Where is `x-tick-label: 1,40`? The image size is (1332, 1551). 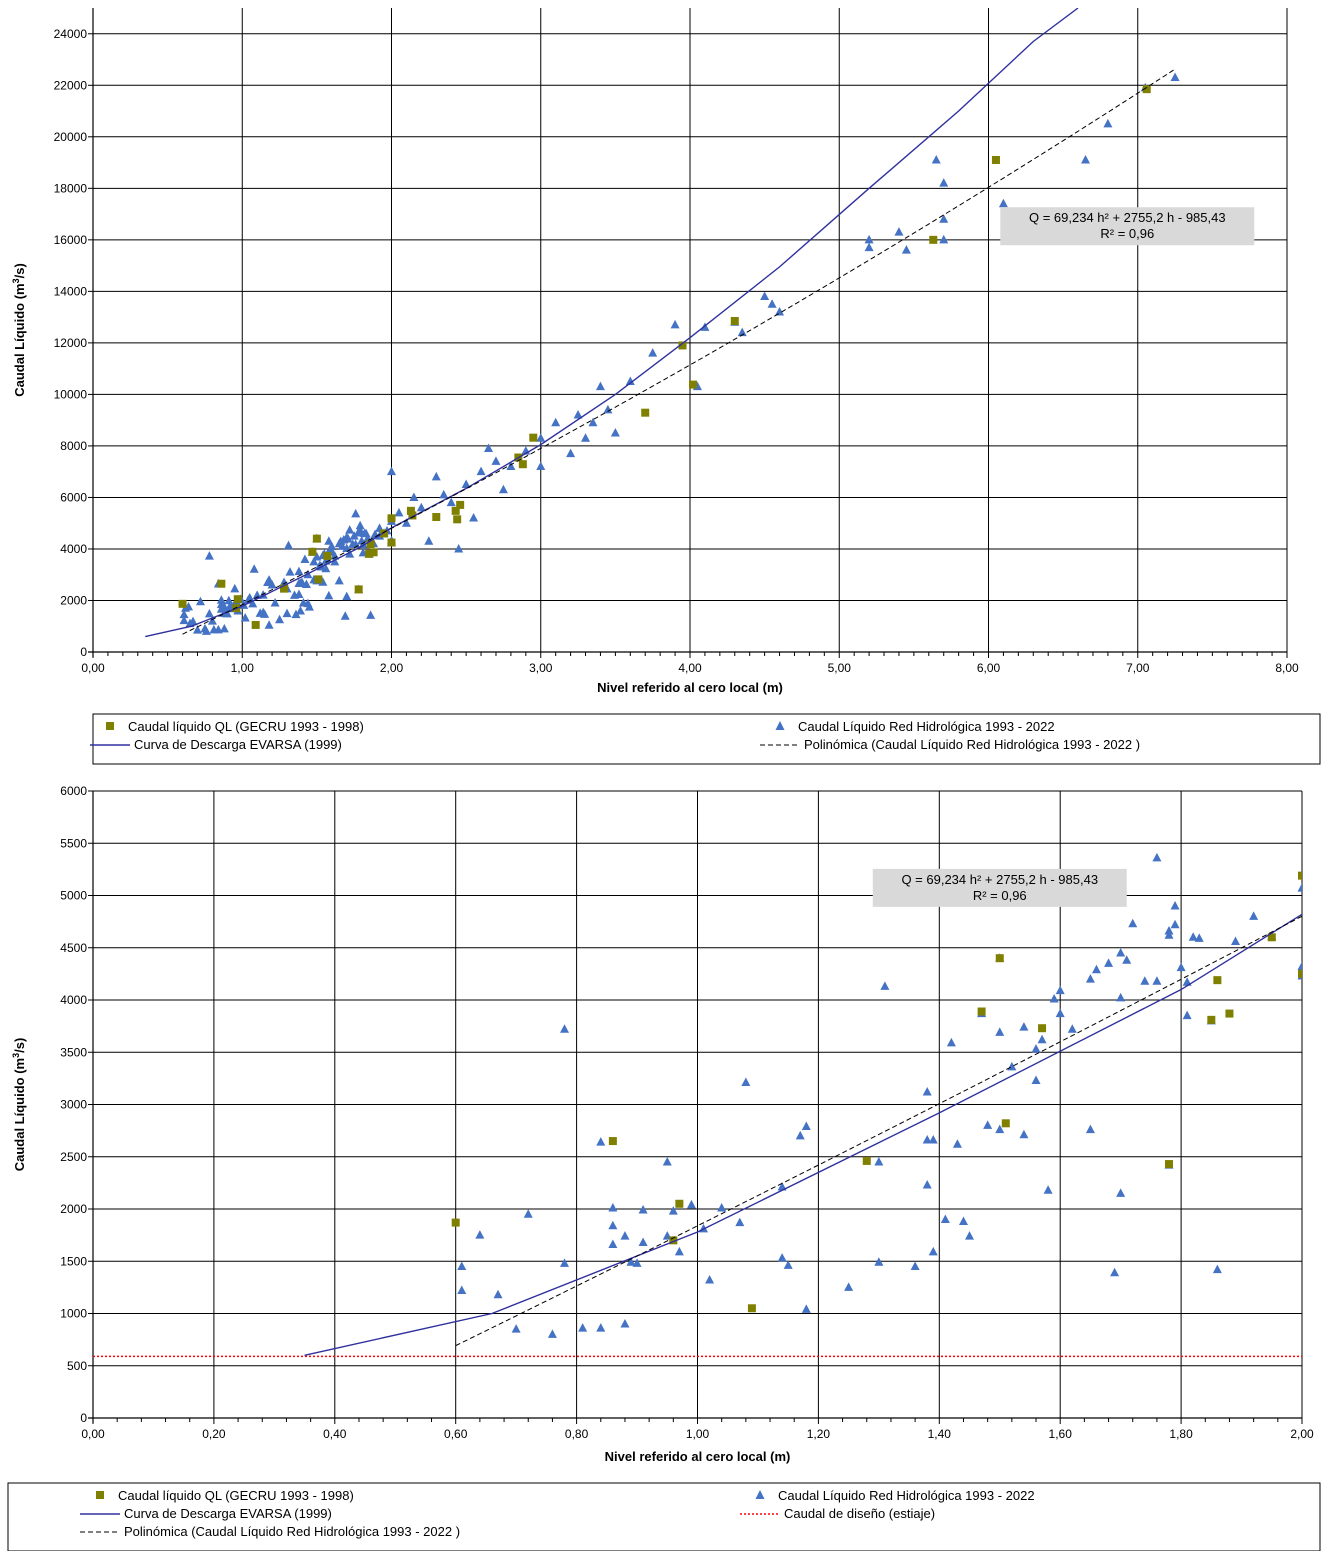 x-tick-label: 1,40 is located at coordinates (940, 1434).